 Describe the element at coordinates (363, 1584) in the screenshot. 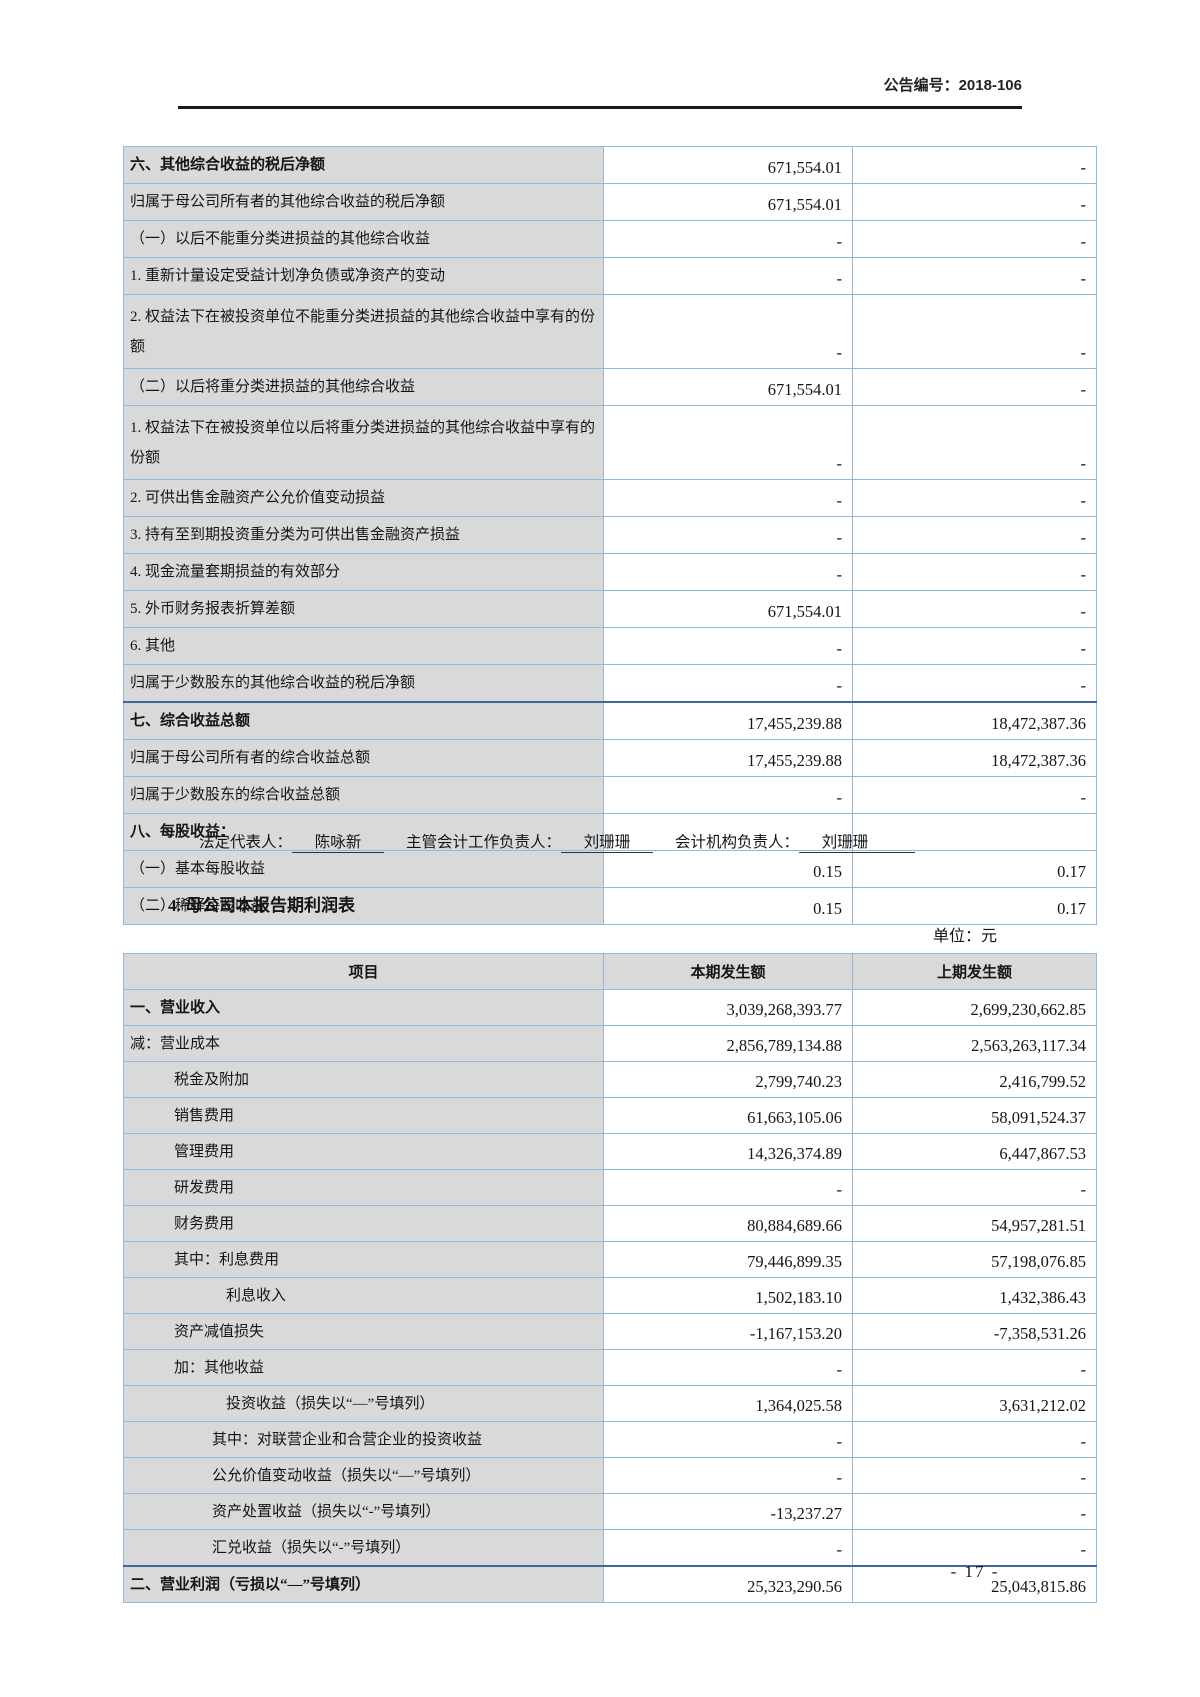

I see `item-label-cell: 二、营业利润（亏损以“—”号填列）` at that location.